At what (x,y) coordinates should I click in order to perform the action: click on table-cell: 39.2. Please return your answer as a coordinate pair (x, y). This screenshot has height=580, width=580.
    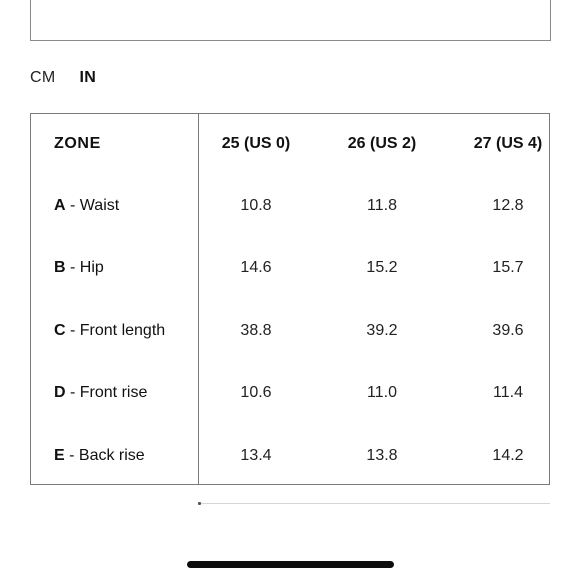
    Looking at the image, I should click on (382, 330).